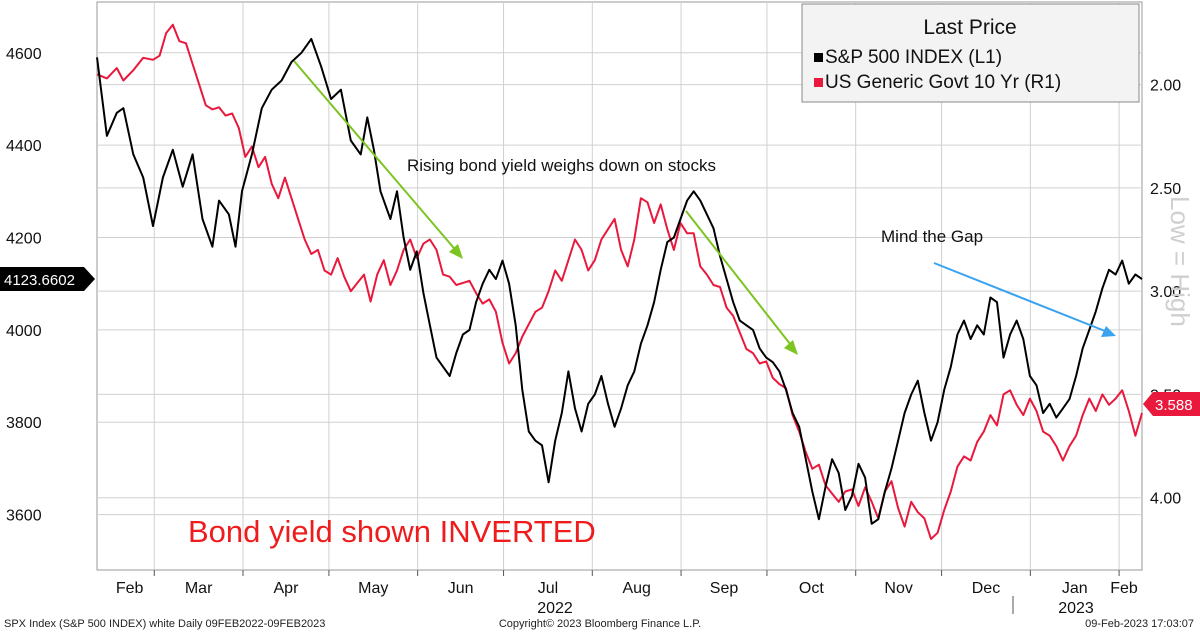 The width and height of the screenshot is (1200, 633). I want to click on right-tick-label: 2.00, so click(1165, 86).